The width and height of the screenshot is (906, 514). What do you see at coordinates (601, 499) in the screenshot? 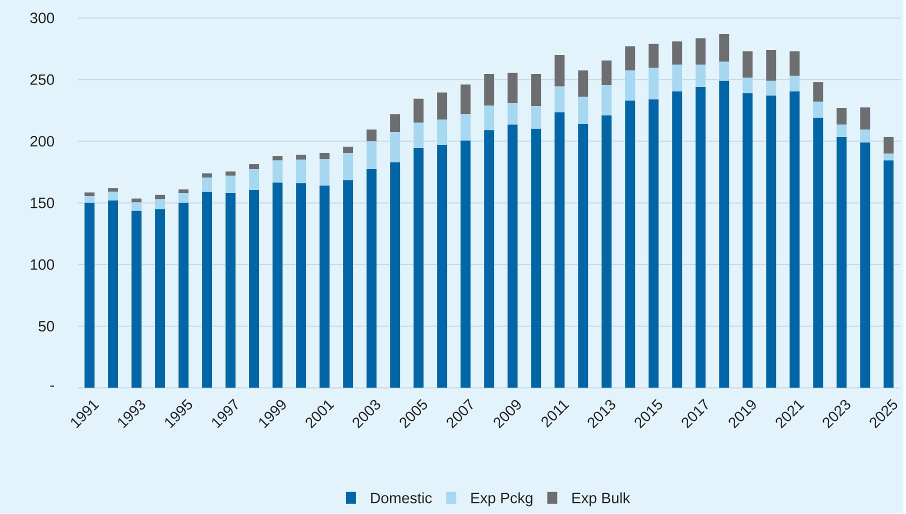
I see `legend-label: Exp Bulk` at bounding box center [601, 499].